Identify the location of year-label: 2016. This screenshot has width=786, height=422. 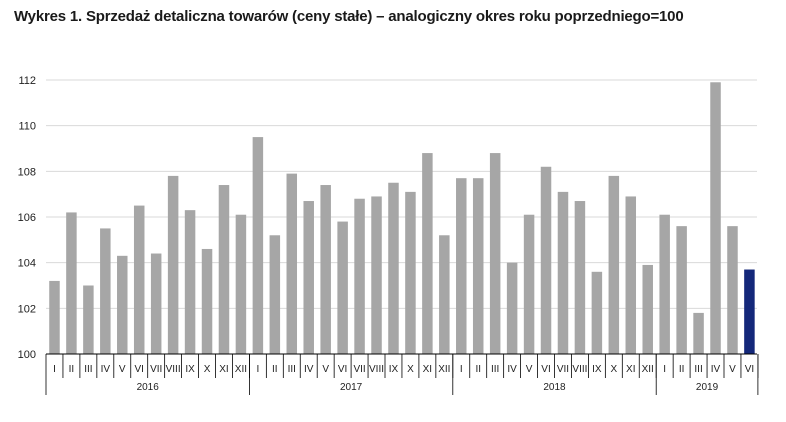
(148, 387).